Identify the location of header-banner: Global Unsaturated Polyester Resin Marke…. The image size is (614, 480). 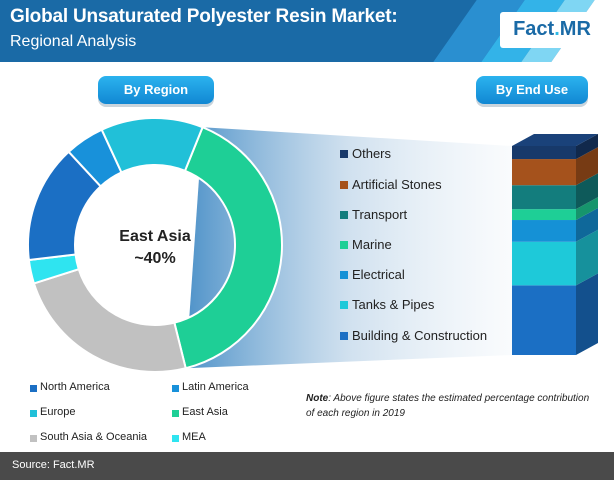
(307, 31).